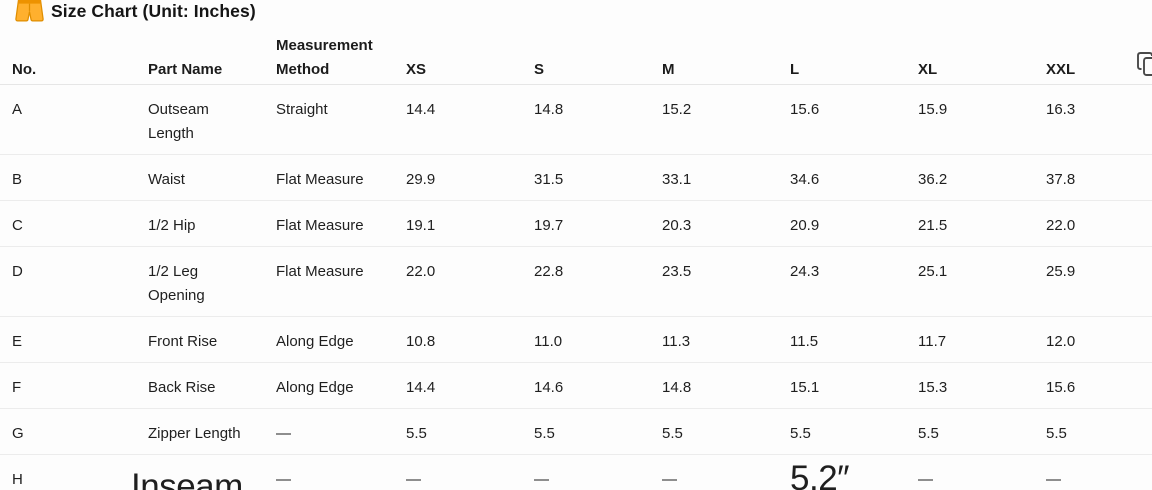 The width and height of the screenshot is (1152, 490). I want to click on row-no: F, so click(17, 387).